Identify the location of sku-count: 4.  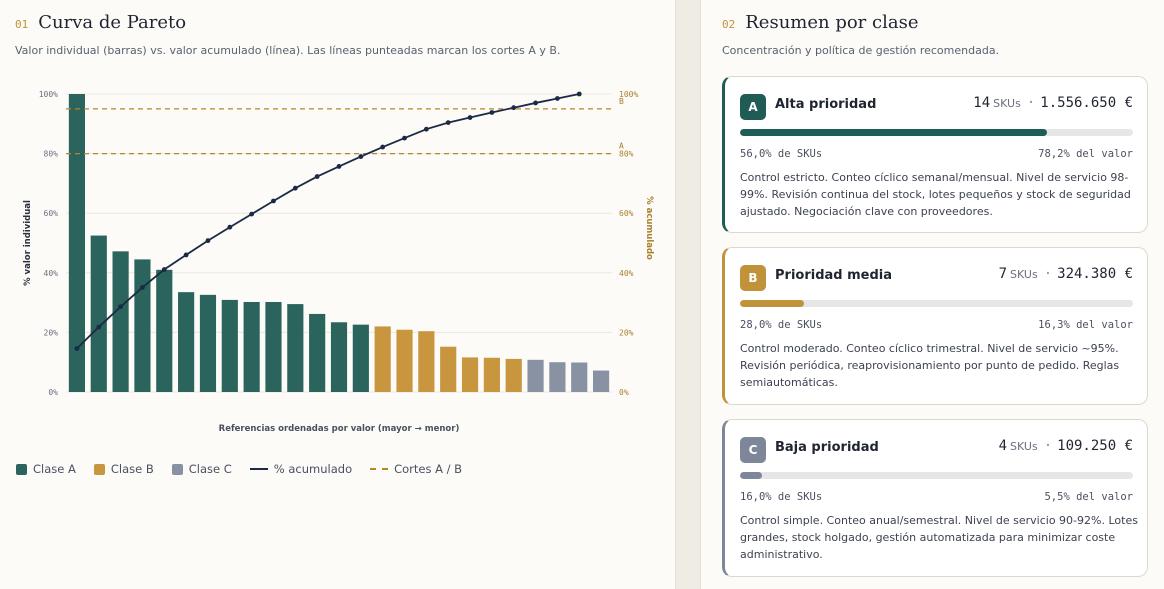
(1003, 446).